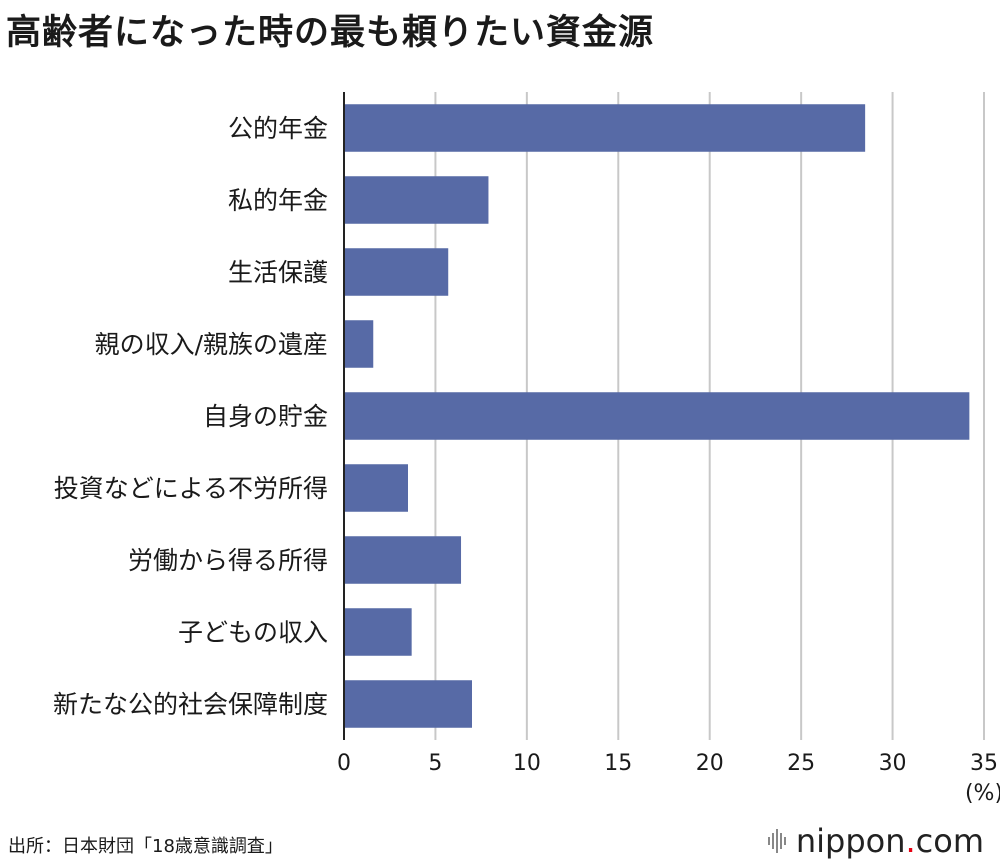  What do you see at coordinates (893, 763) in the screenshot?
I see `x-tick-label: 30` at bounding box center [893, 763].